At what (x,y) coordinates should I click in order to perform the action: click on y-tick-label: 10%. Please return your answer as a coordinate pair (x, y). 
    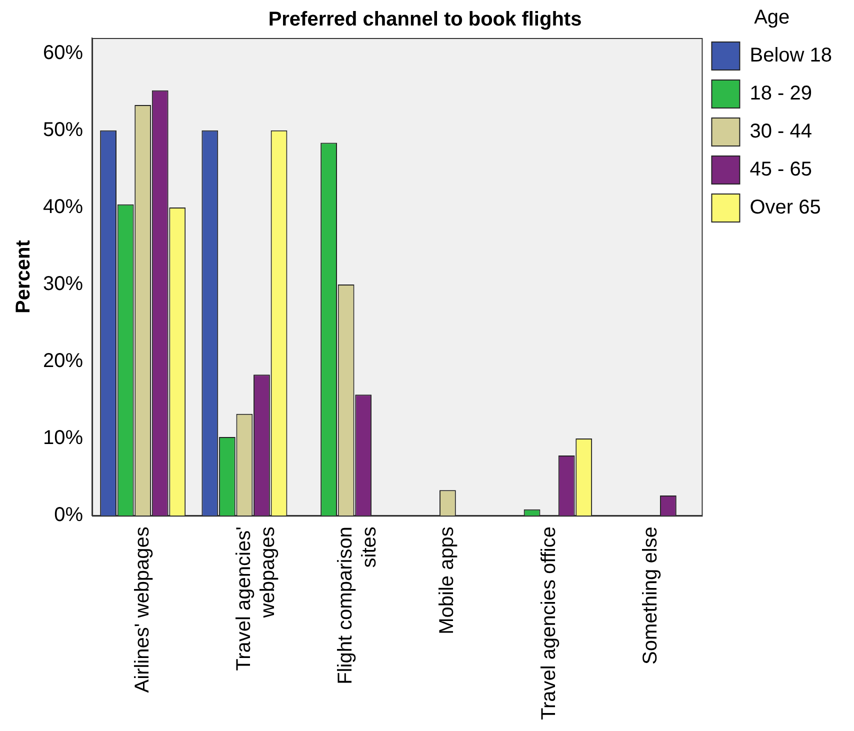
    Looking at the image, I should click on (63, 438).